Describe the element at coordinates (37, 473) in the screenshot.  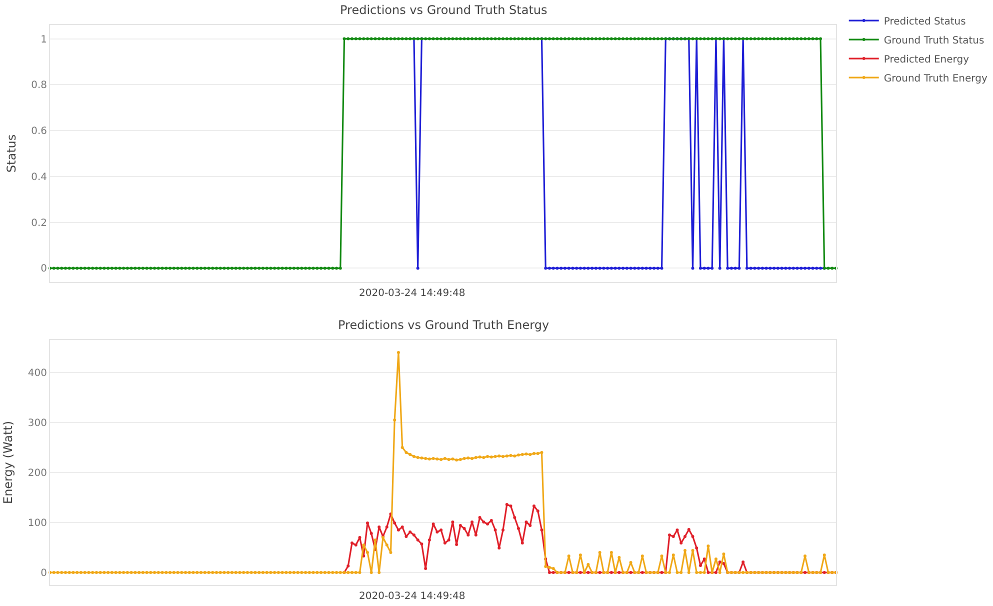
I see `y-tick-label: 200` at that location.